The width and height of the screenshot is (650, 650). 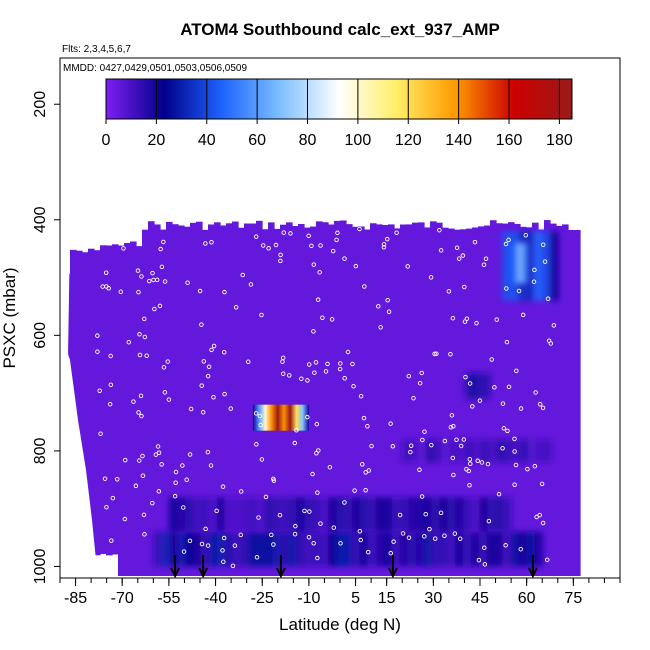 I want to click on colorbar-tick-label: 20, so click(x=156, y=140).